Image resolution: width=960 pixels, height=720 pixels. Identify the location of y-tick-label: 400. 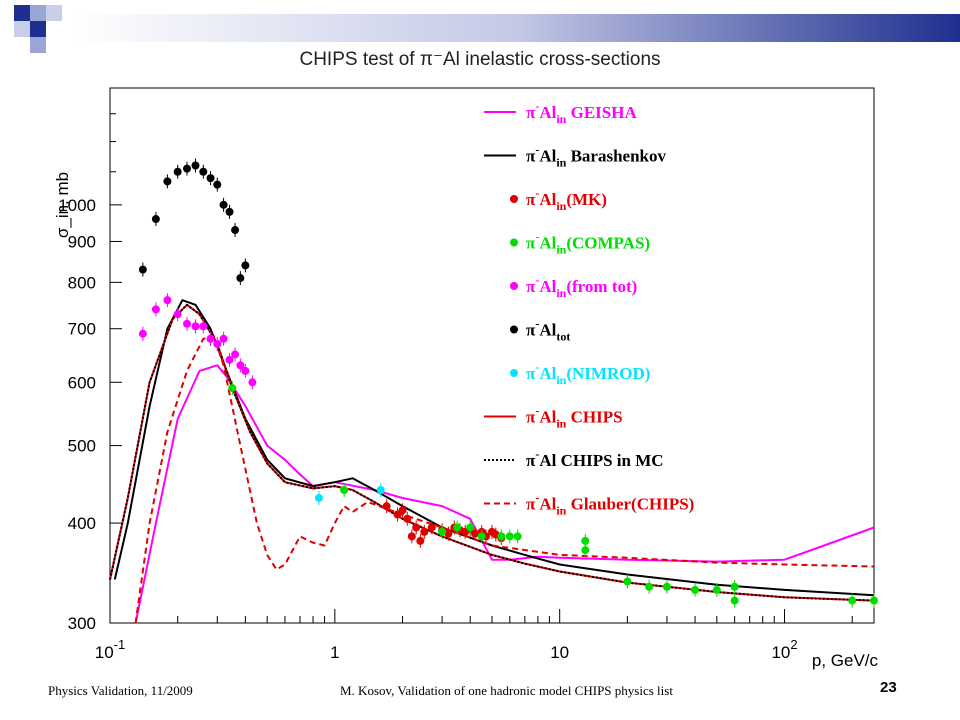
(82, 523).